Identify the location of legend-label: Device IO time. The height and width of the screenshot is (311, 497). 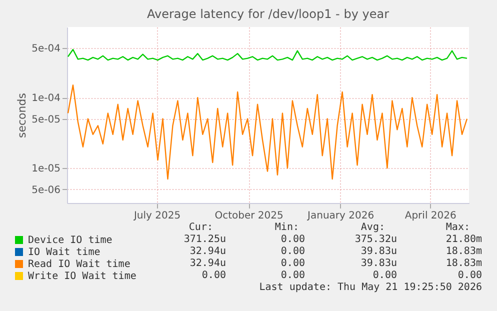
(70, 240).